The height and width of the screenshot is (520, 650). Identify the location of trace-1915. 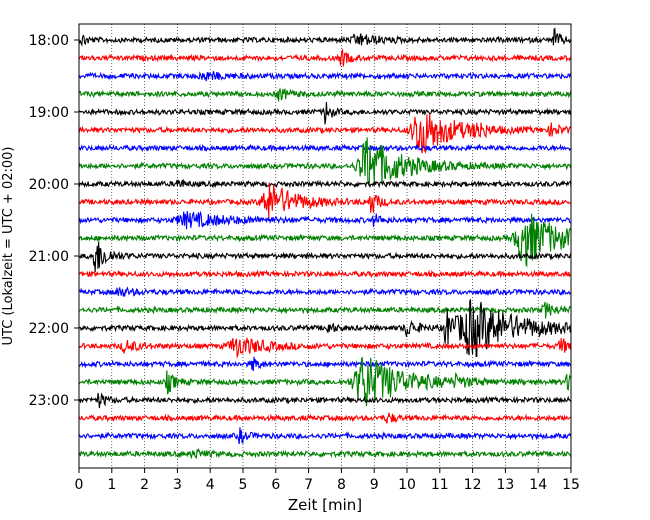
(325, 133).